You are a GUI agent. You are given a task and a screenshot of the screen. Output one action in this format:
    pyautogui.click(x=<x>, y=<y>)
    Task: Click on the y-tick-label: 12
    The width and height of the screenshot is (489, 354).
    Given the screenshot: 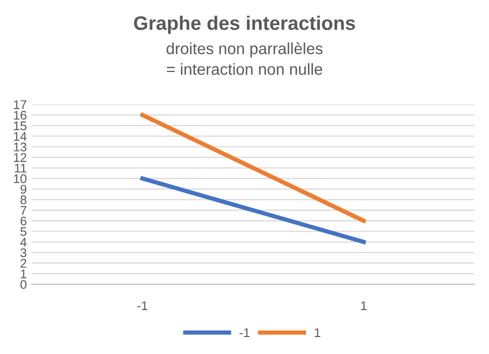 What is the action you would take?
    pyautogui.click(x=20, y=157)
    